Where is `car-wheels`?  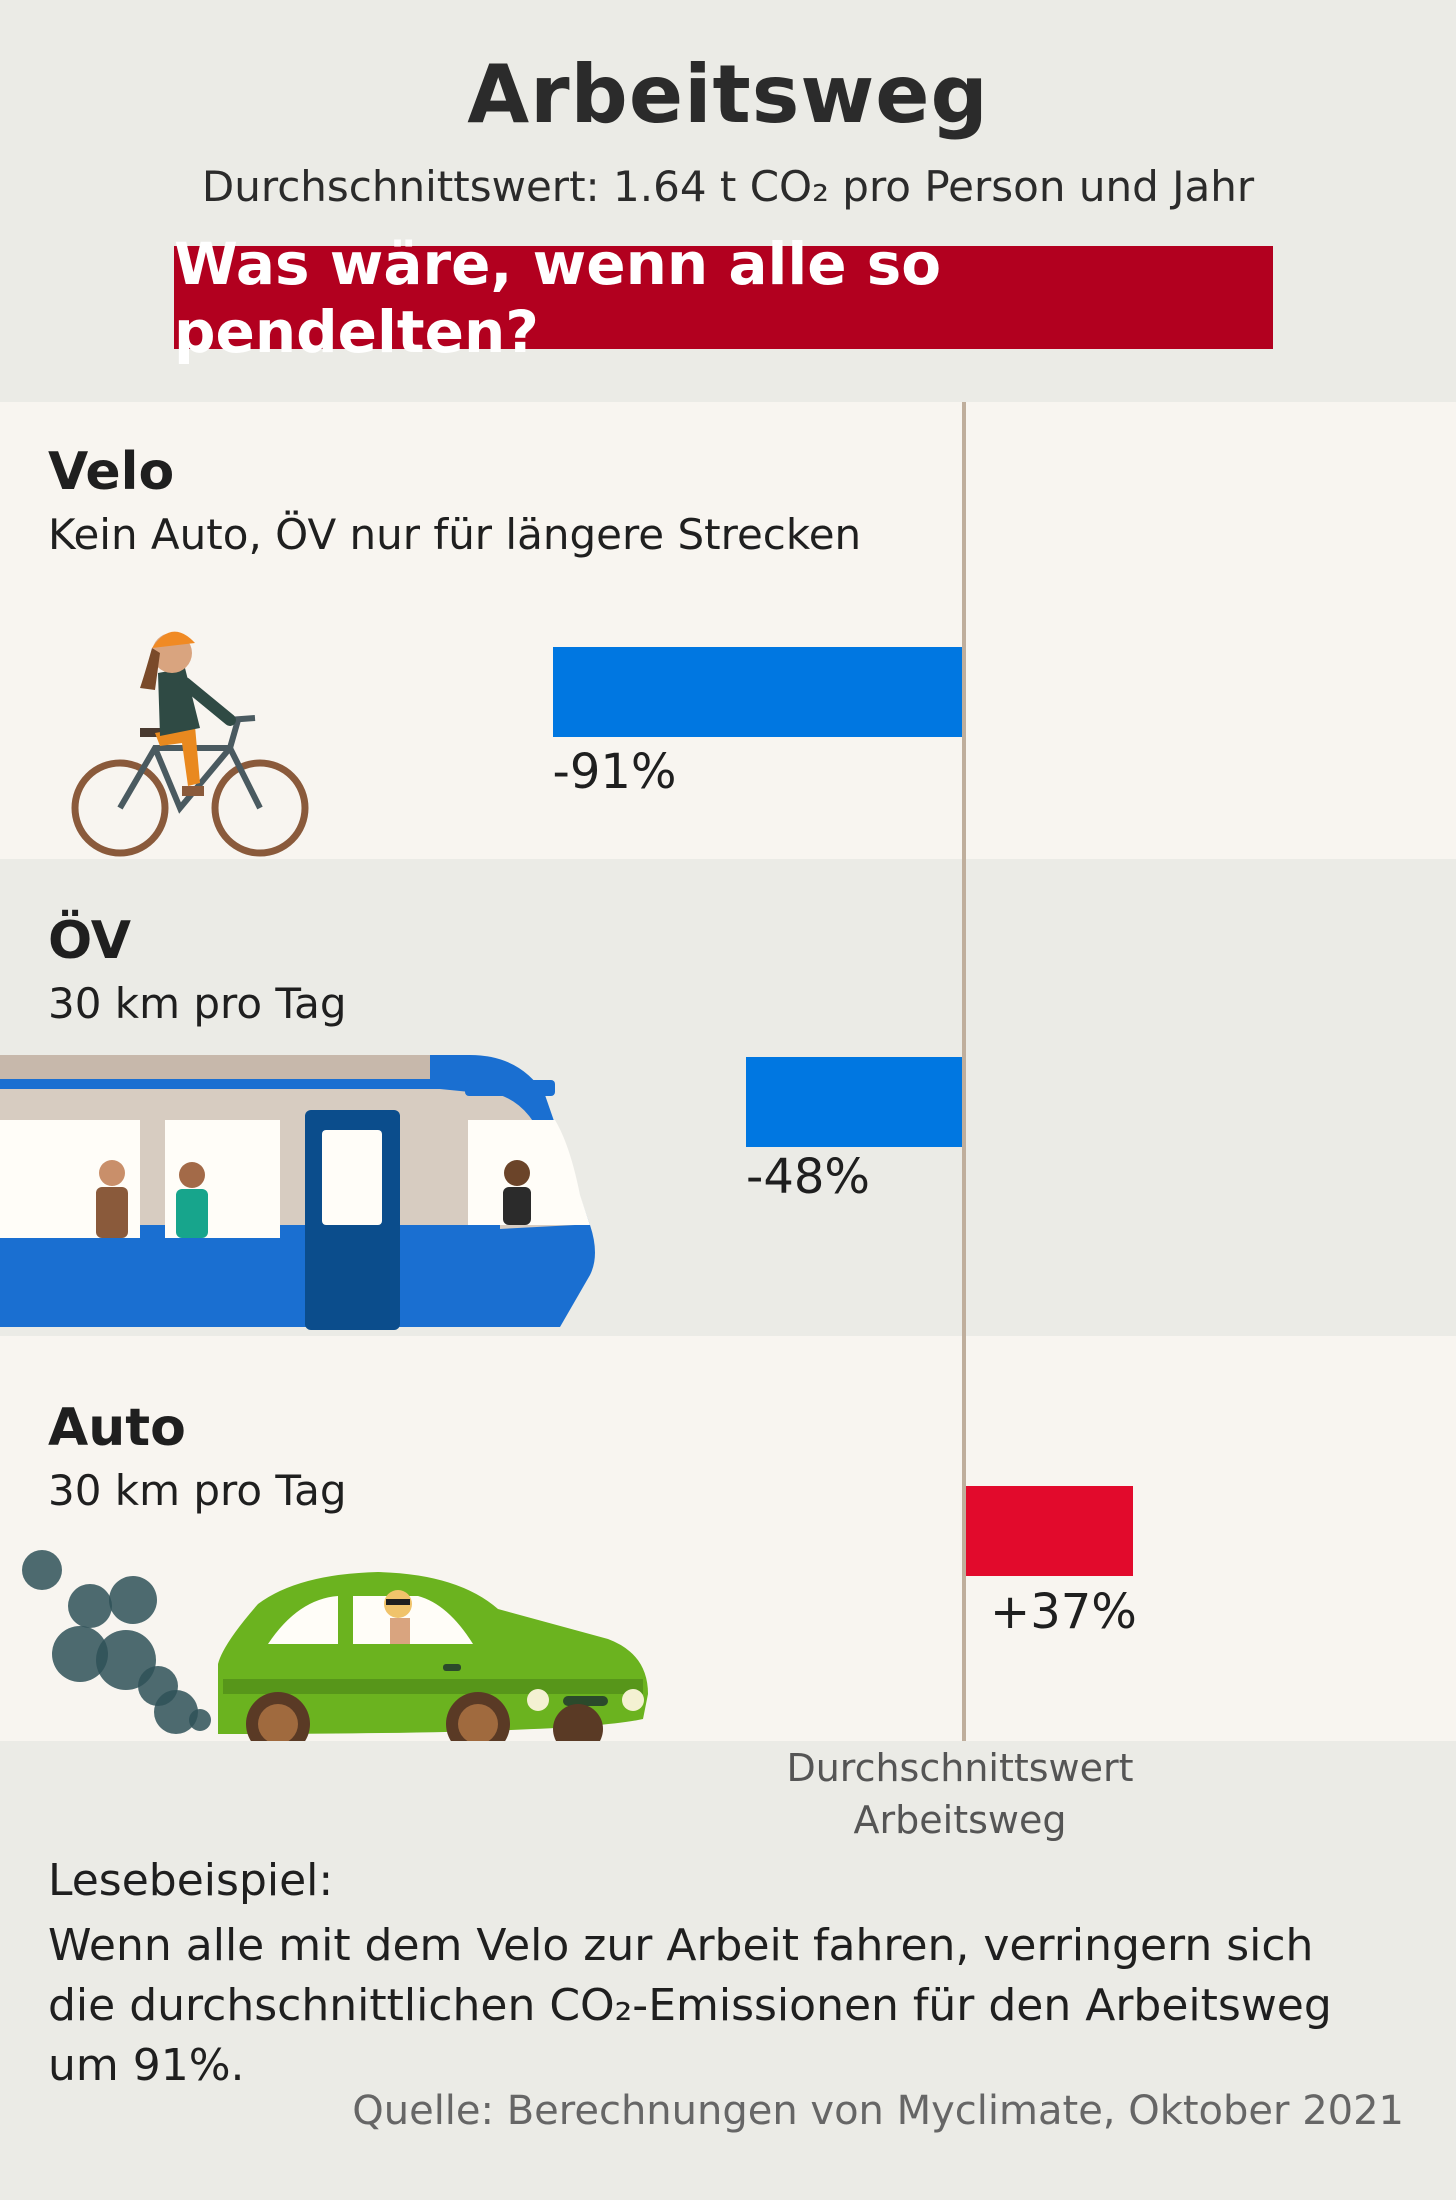 car-wheels is located at coordinates (424, 1716).